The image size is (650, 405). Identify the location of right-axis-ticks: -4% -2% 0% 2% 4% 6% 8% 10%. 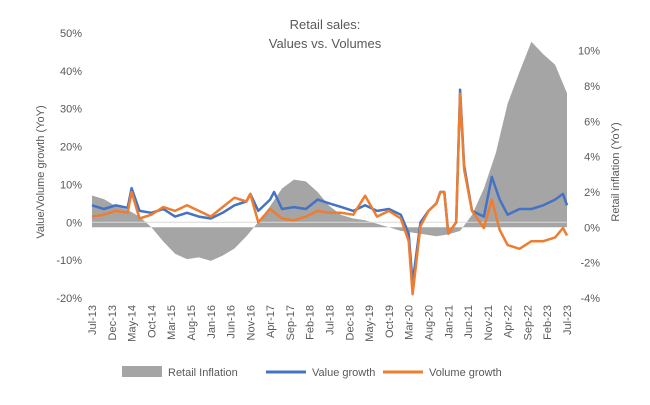
(589, 175).